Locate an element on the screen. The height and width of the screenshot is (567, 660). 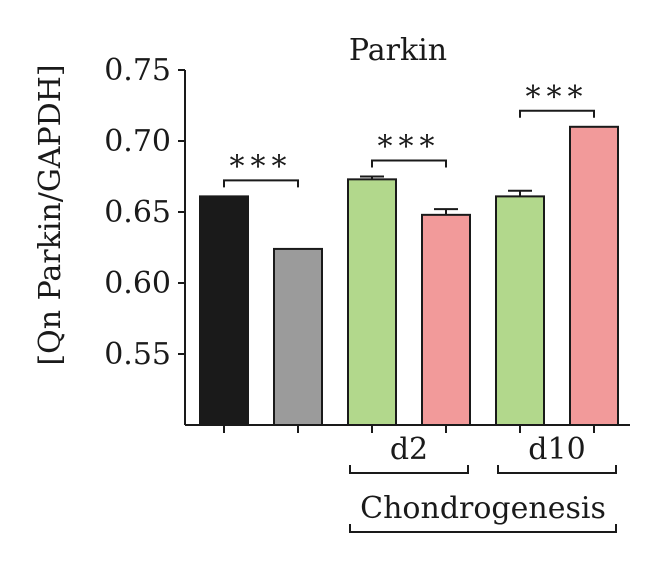
significance-markers: *** *** *** is located at coordinates (409, 134).